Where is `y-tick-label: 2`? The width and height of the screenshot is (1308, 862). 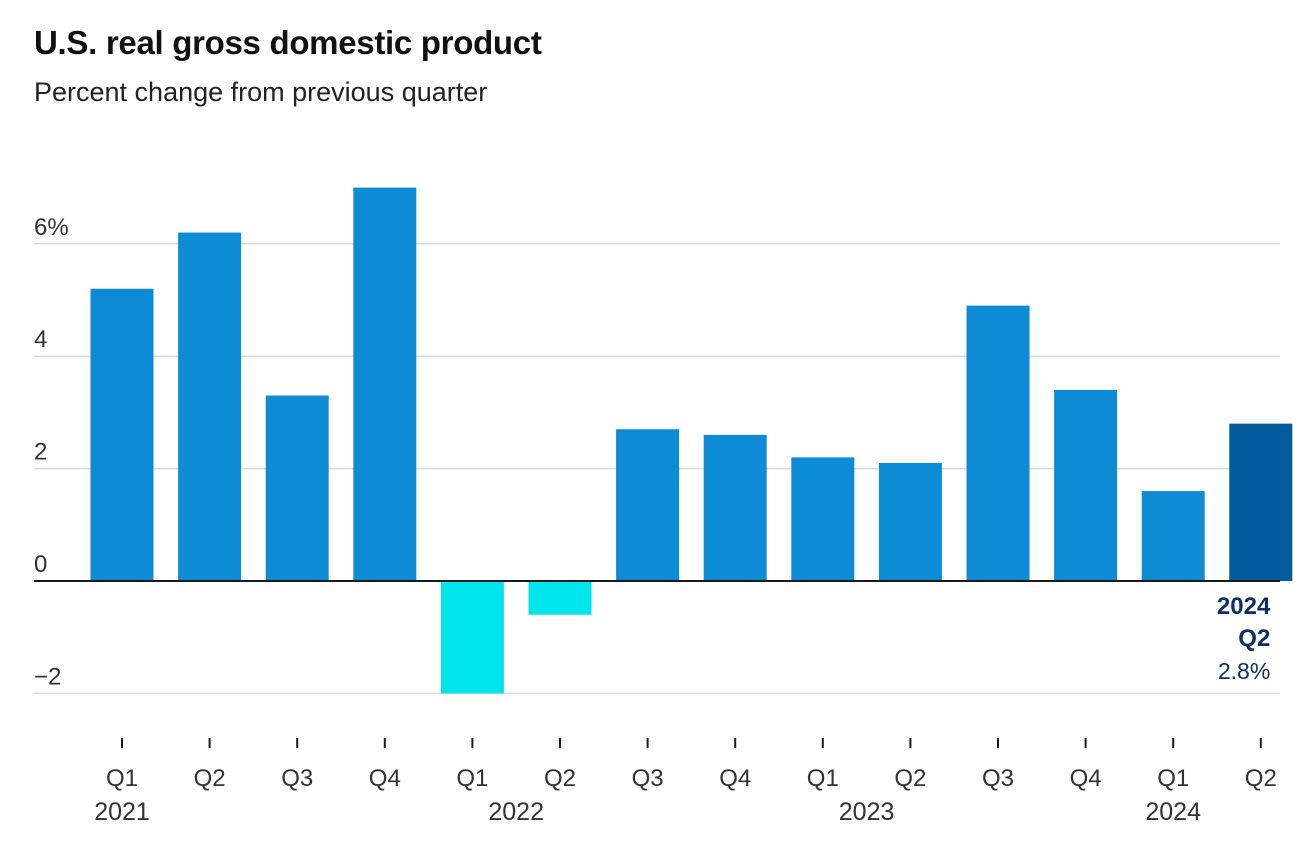
y-tick-label: 2 is located at coordinates (40, 452).